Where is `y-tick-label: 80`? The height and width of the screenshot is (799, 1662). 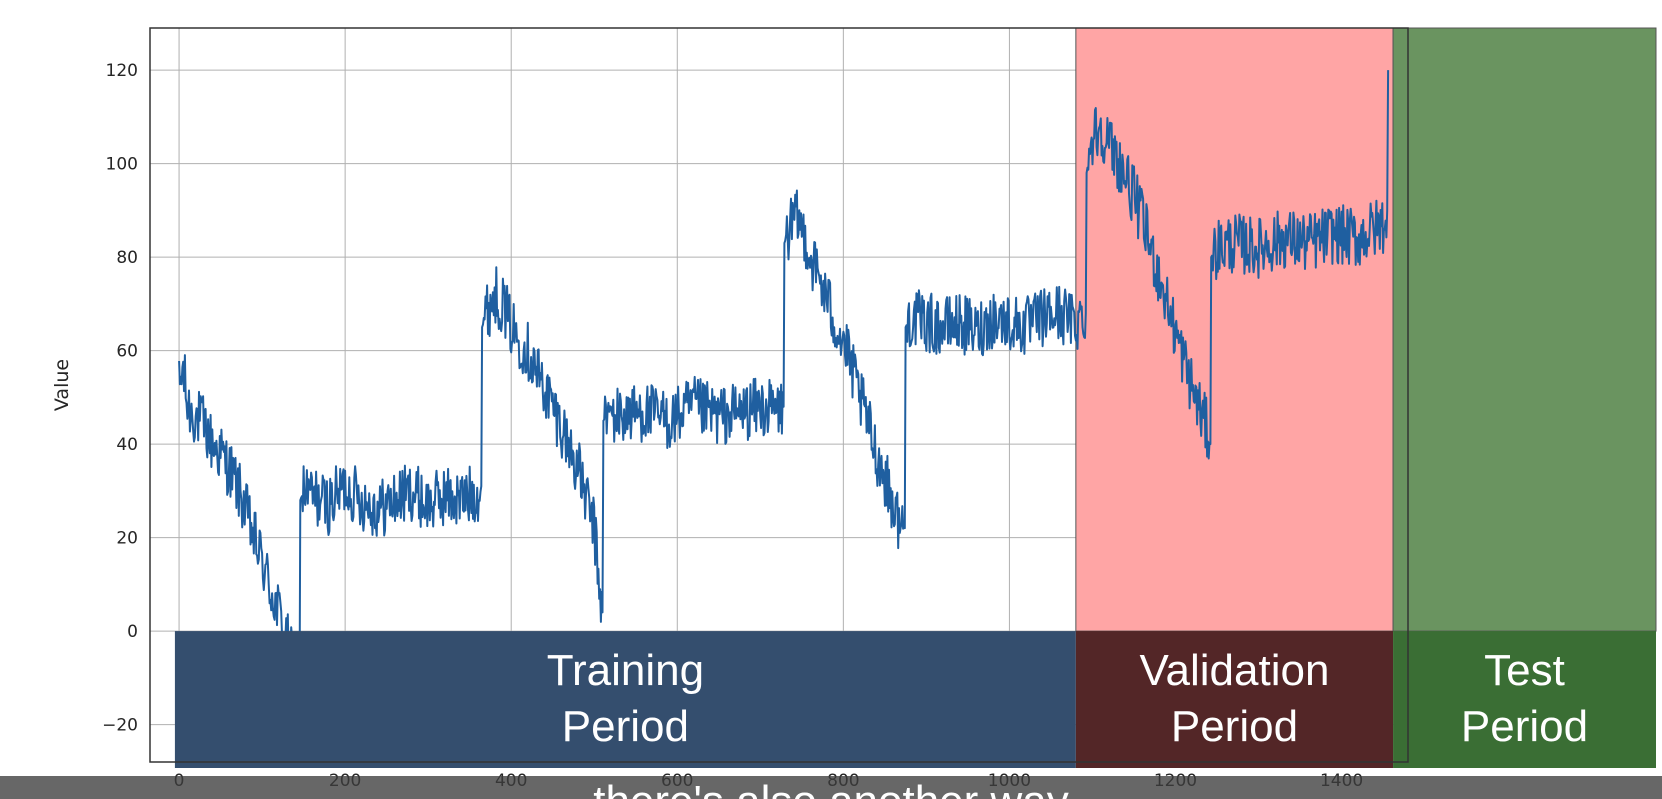
y-tick-label: 80 is located at coordinates (127, 258).